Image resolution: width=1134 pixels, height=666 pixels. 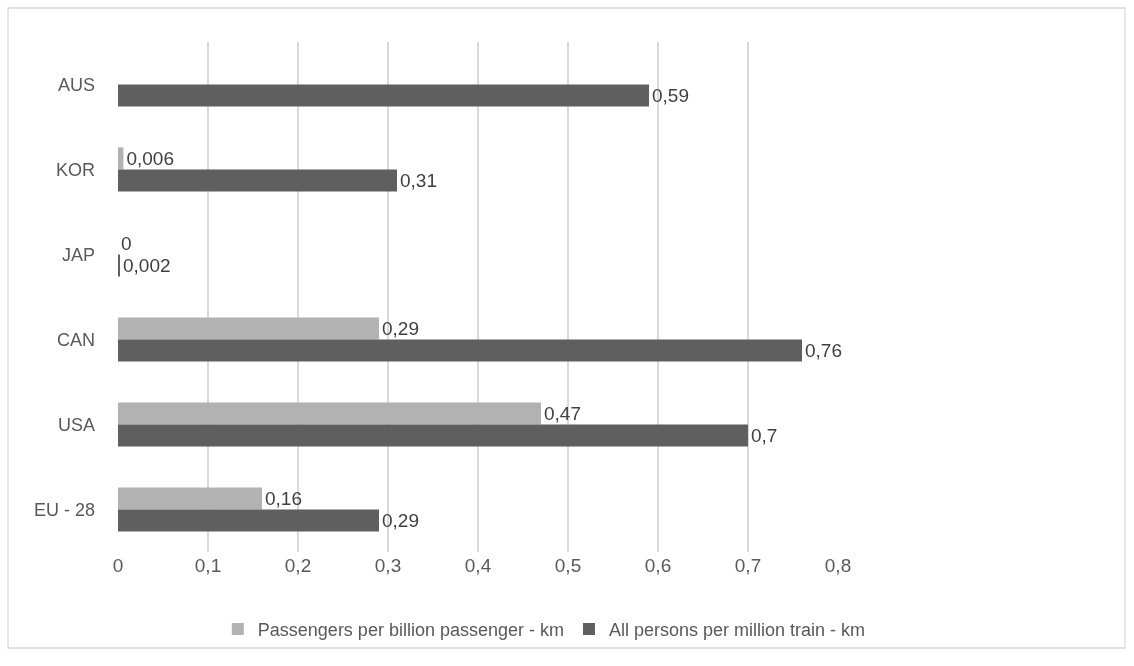 I want to click on x-tick-label: 0,8, so click(x=838, y=565).